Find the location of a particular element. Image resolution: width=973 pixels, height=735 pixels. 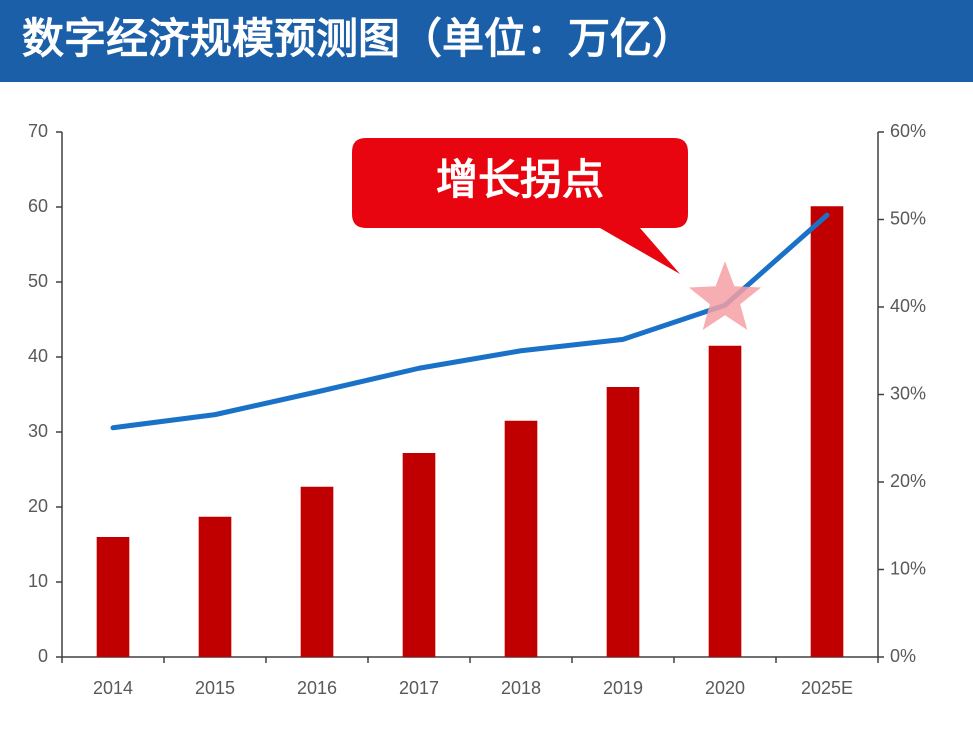

star is located at coordinates (725, 295).